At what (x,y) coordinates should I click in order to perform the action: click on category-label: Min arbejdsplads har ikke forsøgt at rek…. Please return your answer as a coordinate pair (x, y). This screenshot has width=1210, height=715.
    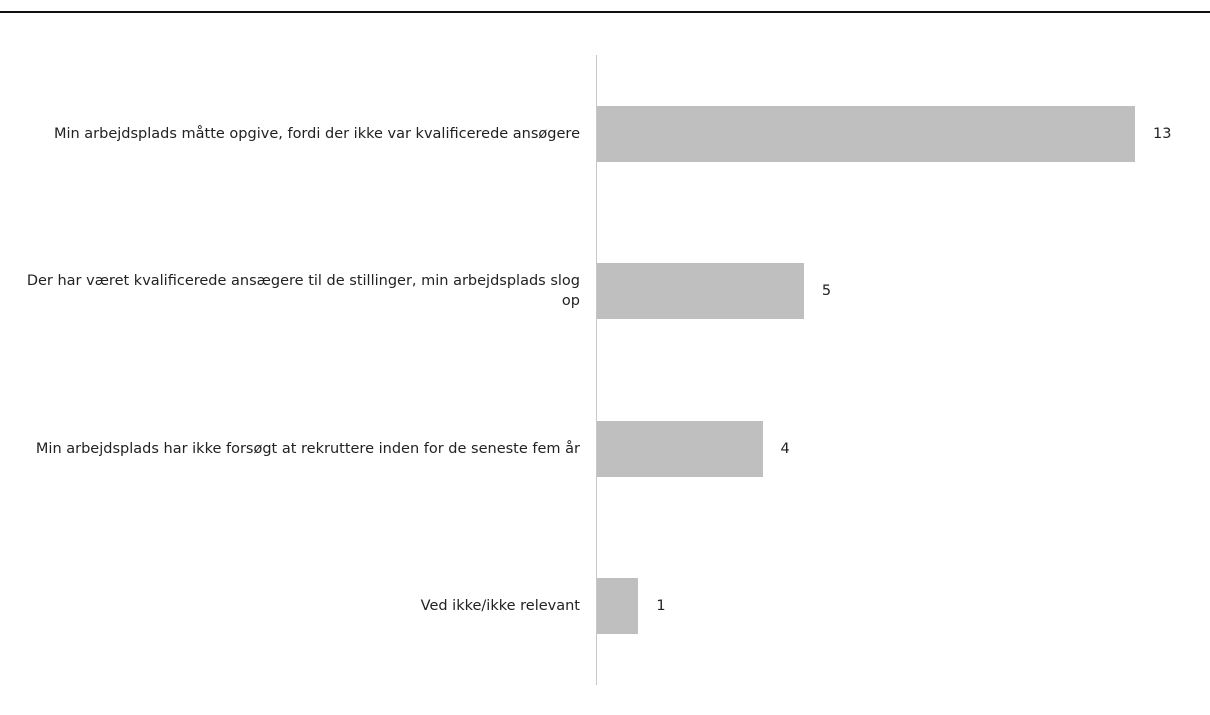
    Looking at the image, I should click on (307, 448).